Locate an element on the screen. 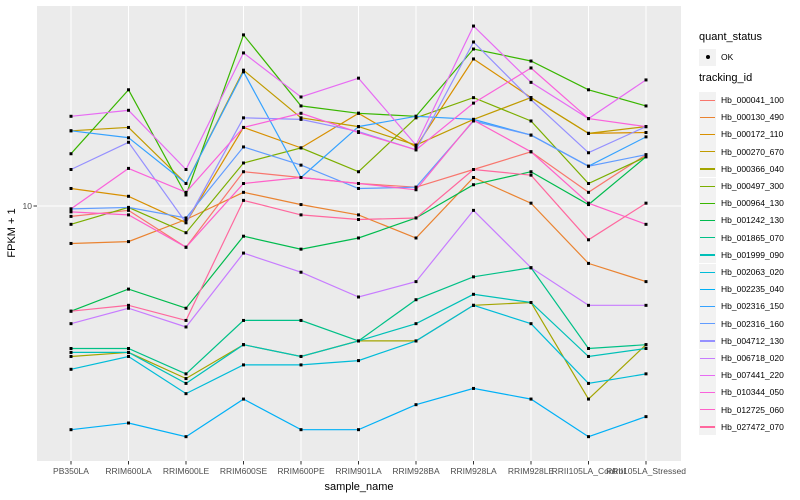  legend-entry-Hb_000270_670: Hb_000270_670 is located at coordinates (741, 152).